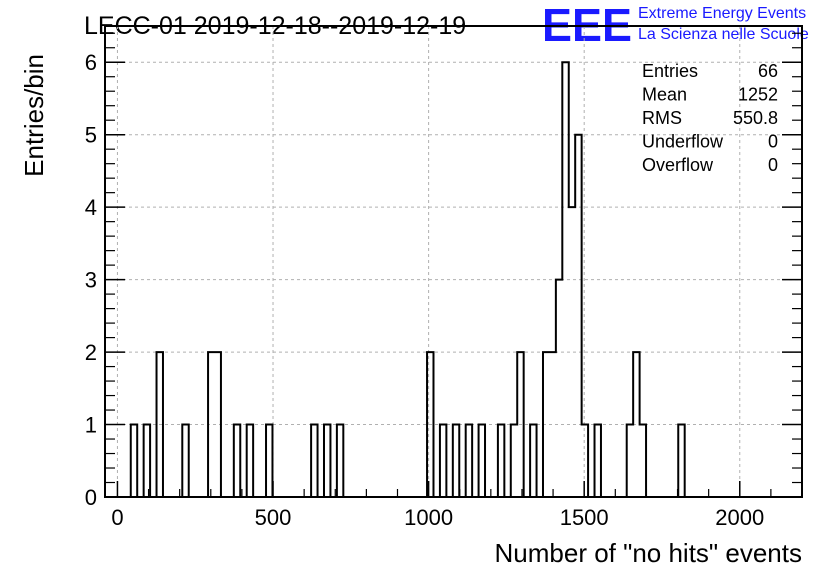 This screenshot has width=836, height=572. Describe the element at coordinates (91, 280) in the screenshot. I see `y-tick-label: 3` at that location.